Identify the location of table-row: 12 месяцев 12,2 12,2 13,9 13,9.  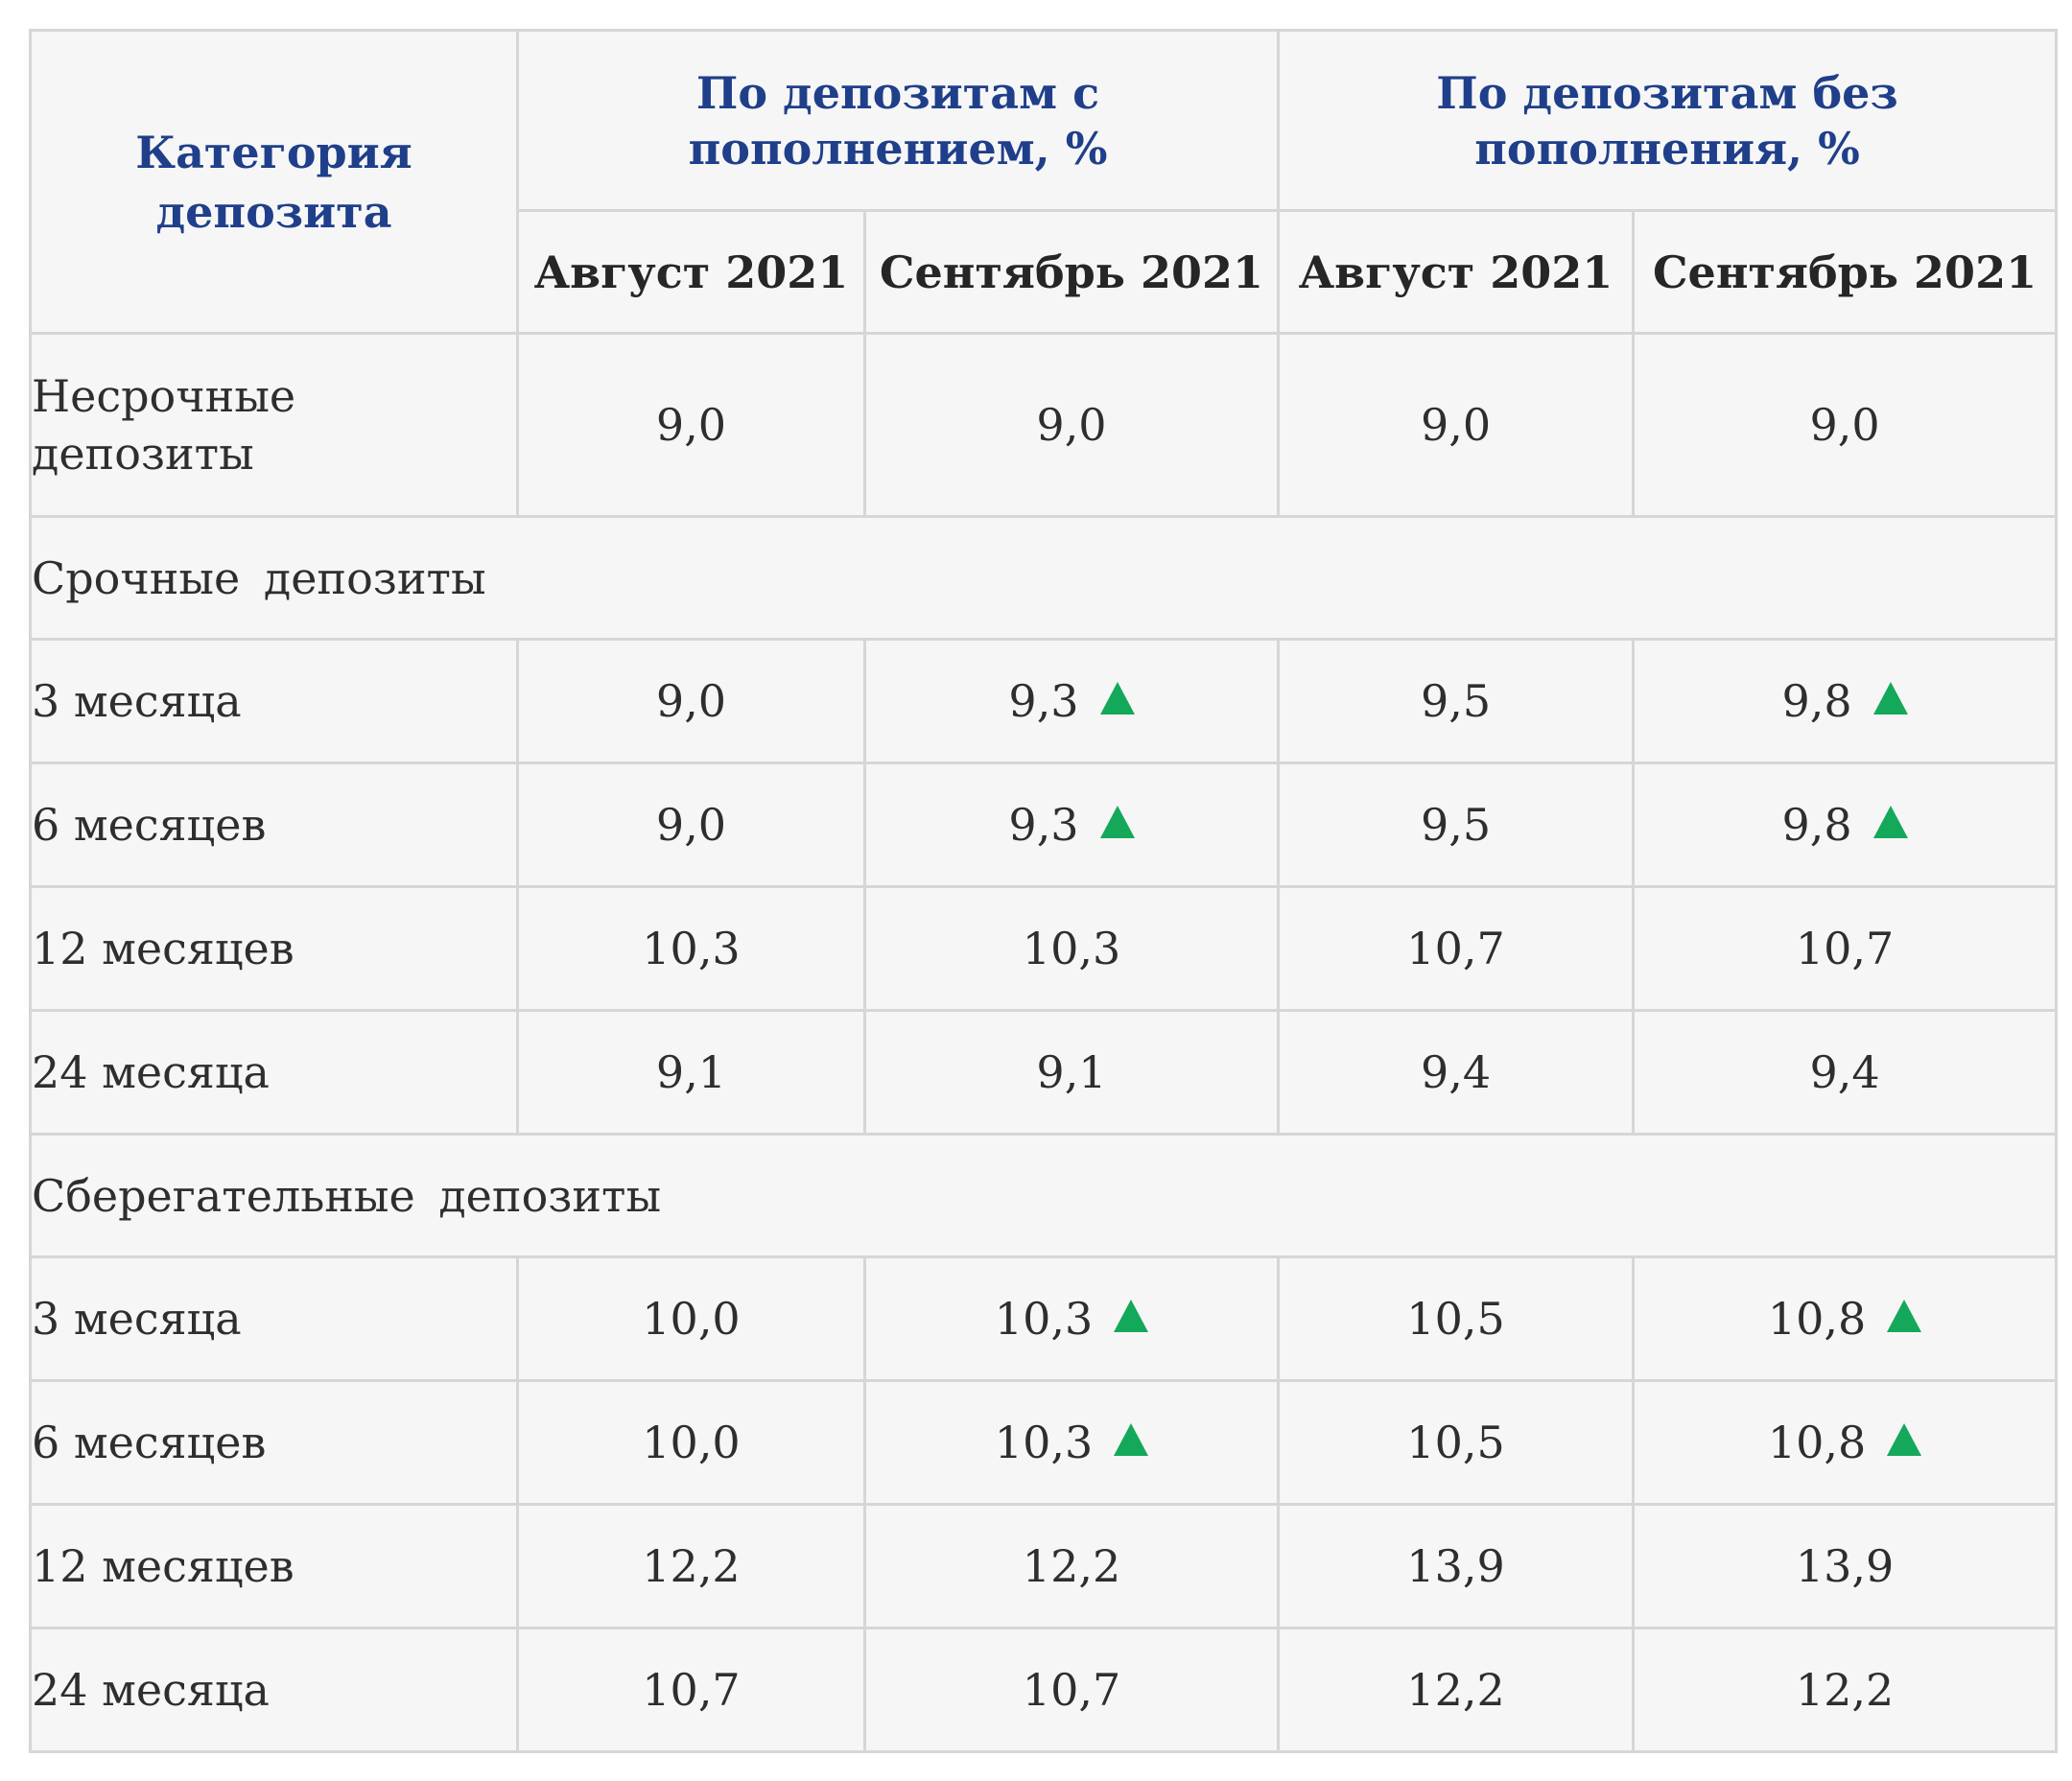
(1044, 1566).